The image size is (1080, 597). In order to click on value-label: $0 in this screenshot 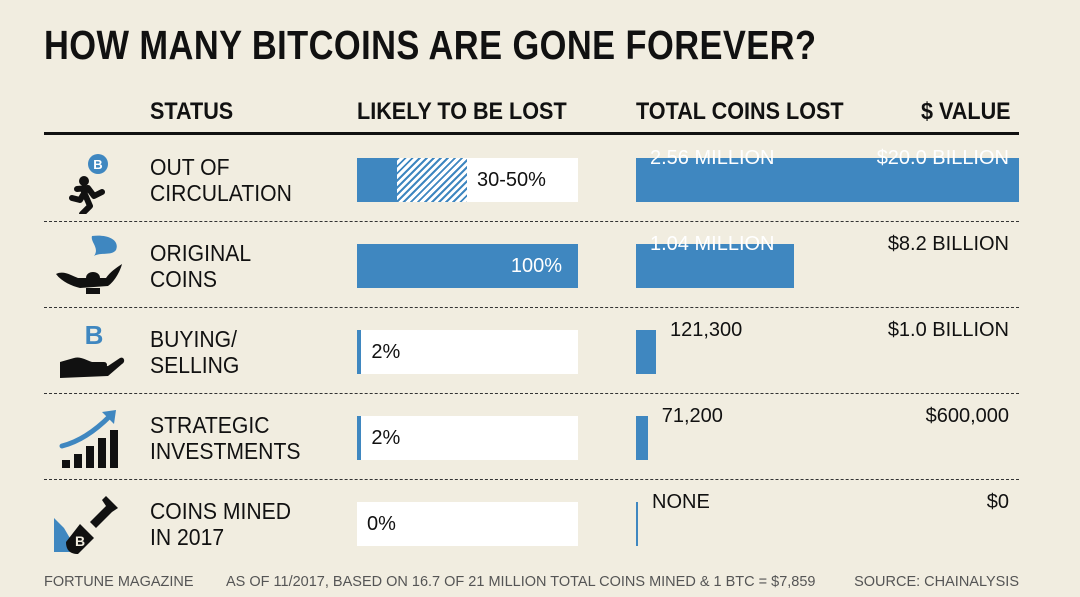, I will do `click(997, 502)`.